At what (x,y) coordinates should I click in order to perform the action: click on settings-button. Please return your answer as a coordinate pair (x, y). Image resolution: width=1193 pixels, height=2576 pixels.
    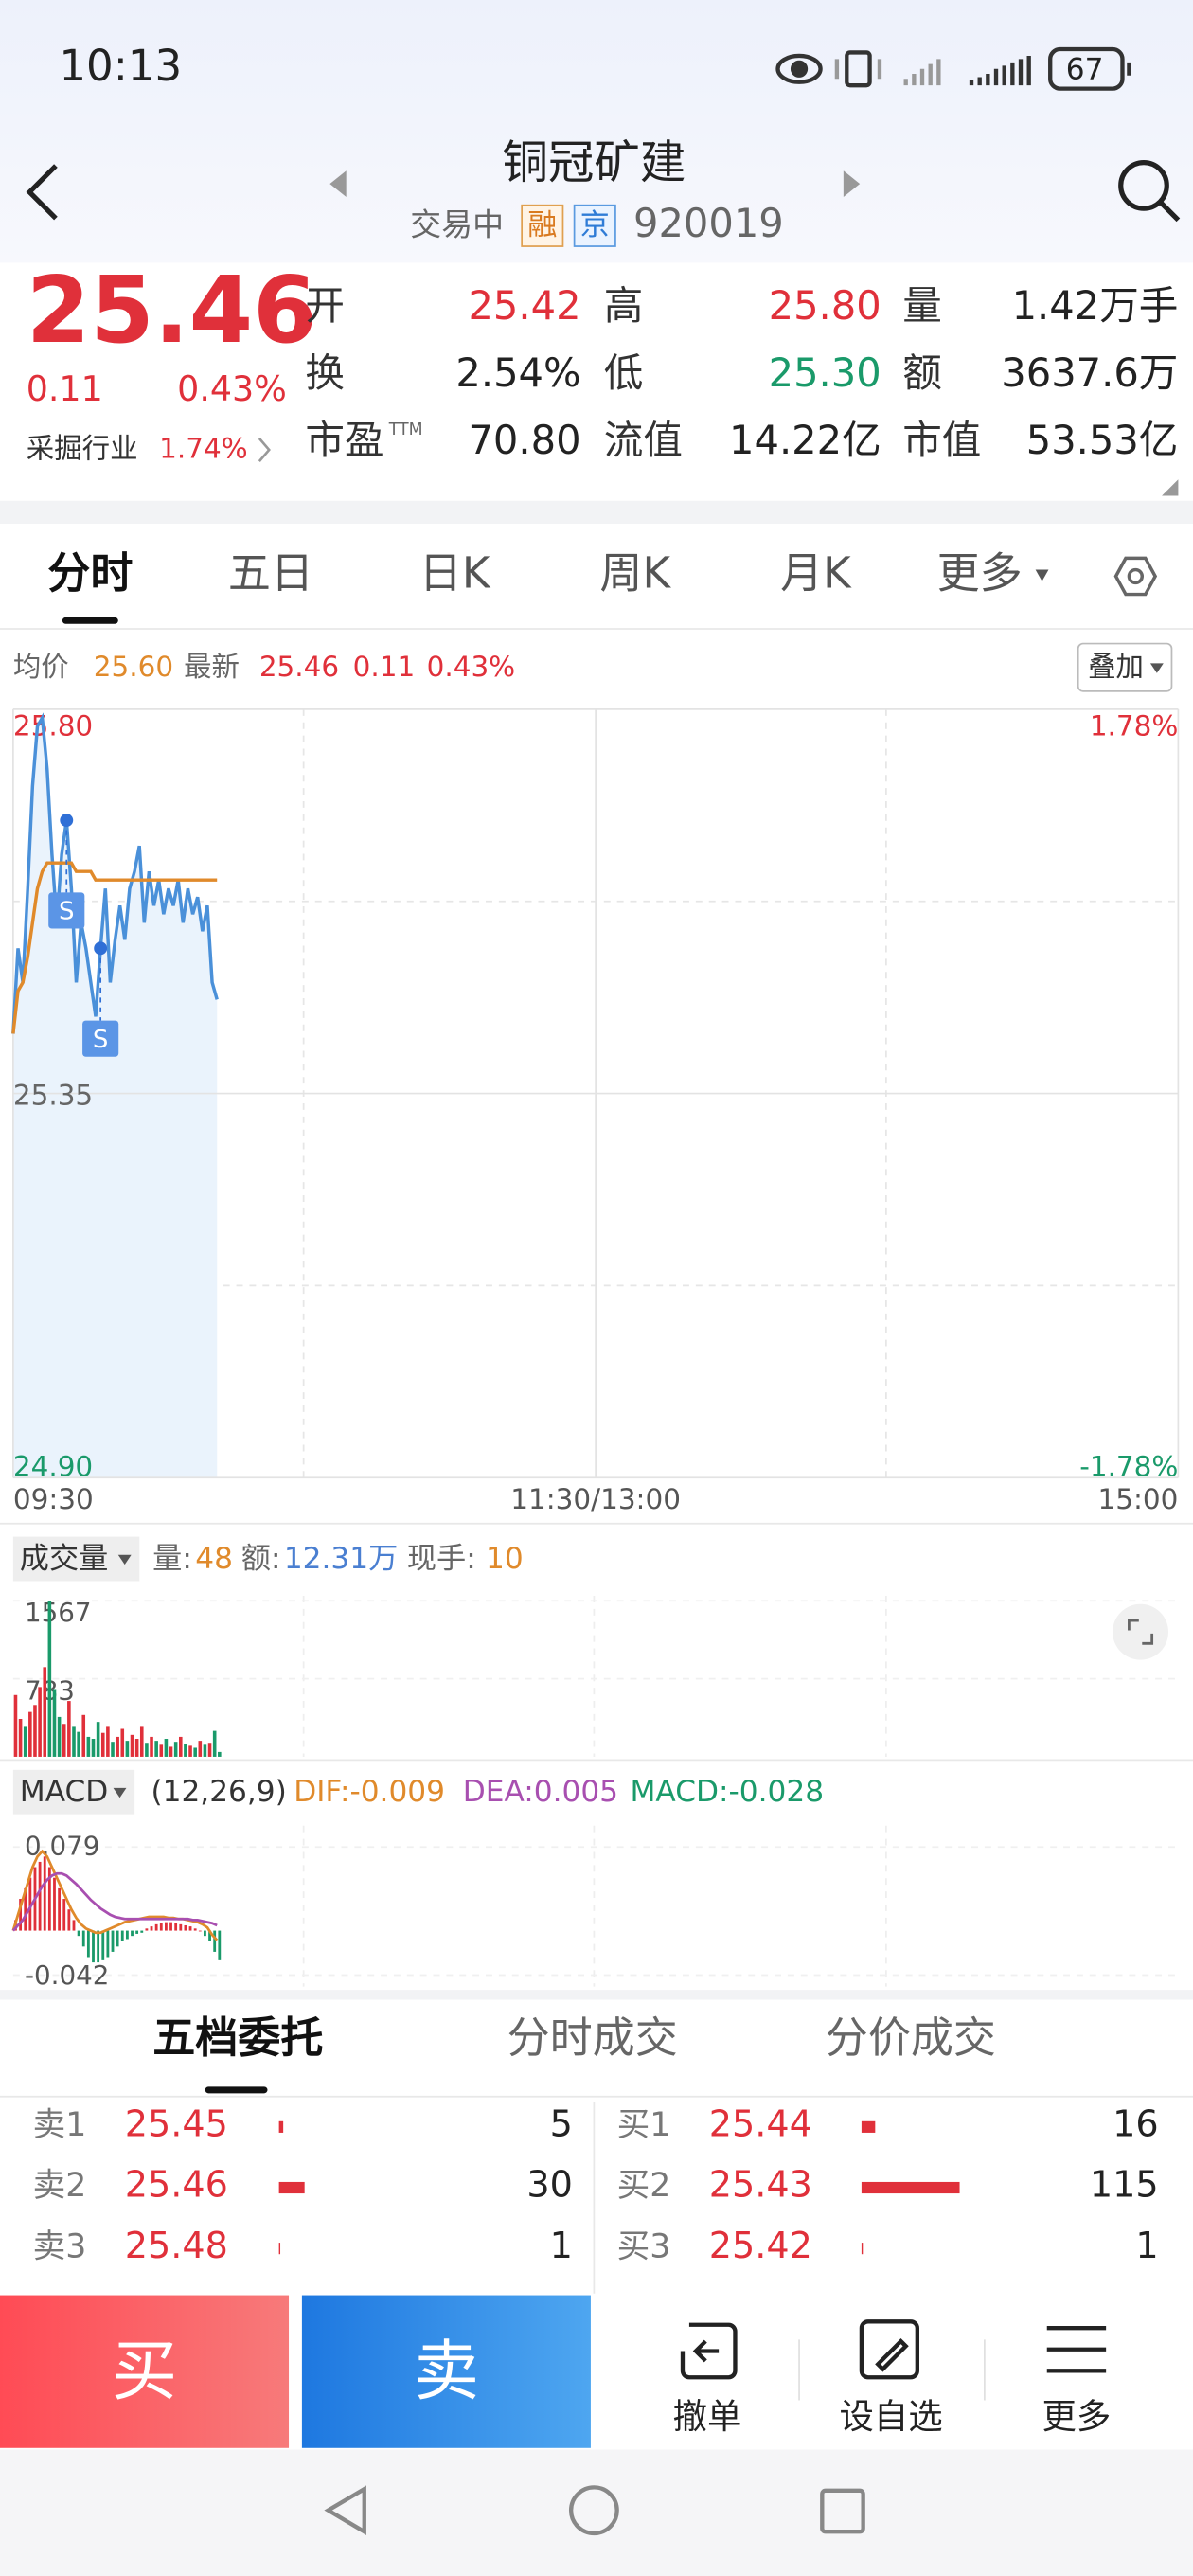
    Looking at the image, I should click on (1135, 576).